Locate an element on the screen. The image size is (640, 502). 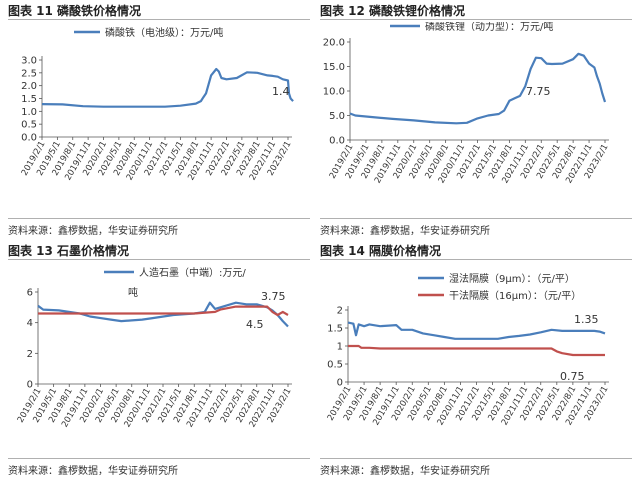
y-tick-label: 5.0 is located at coordinates (337, 116).